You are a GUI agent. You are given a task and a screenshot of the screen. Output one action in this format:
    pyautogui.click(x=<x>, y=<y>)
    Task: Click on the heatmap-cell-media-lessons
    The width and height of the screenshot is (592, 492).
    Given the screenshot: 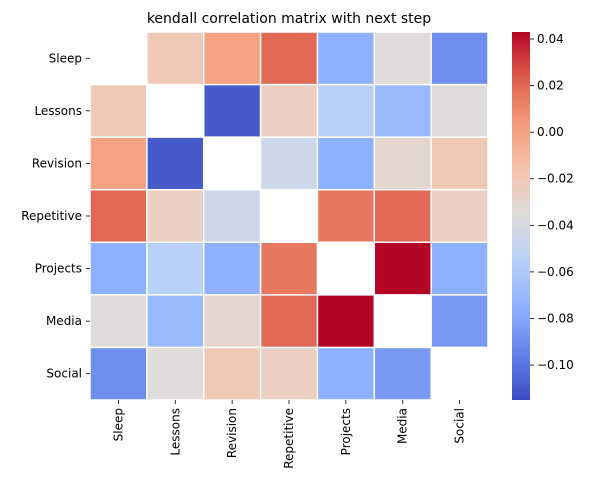 What is the action you would take?
    pyautogui.click(x=175, y=321)
    